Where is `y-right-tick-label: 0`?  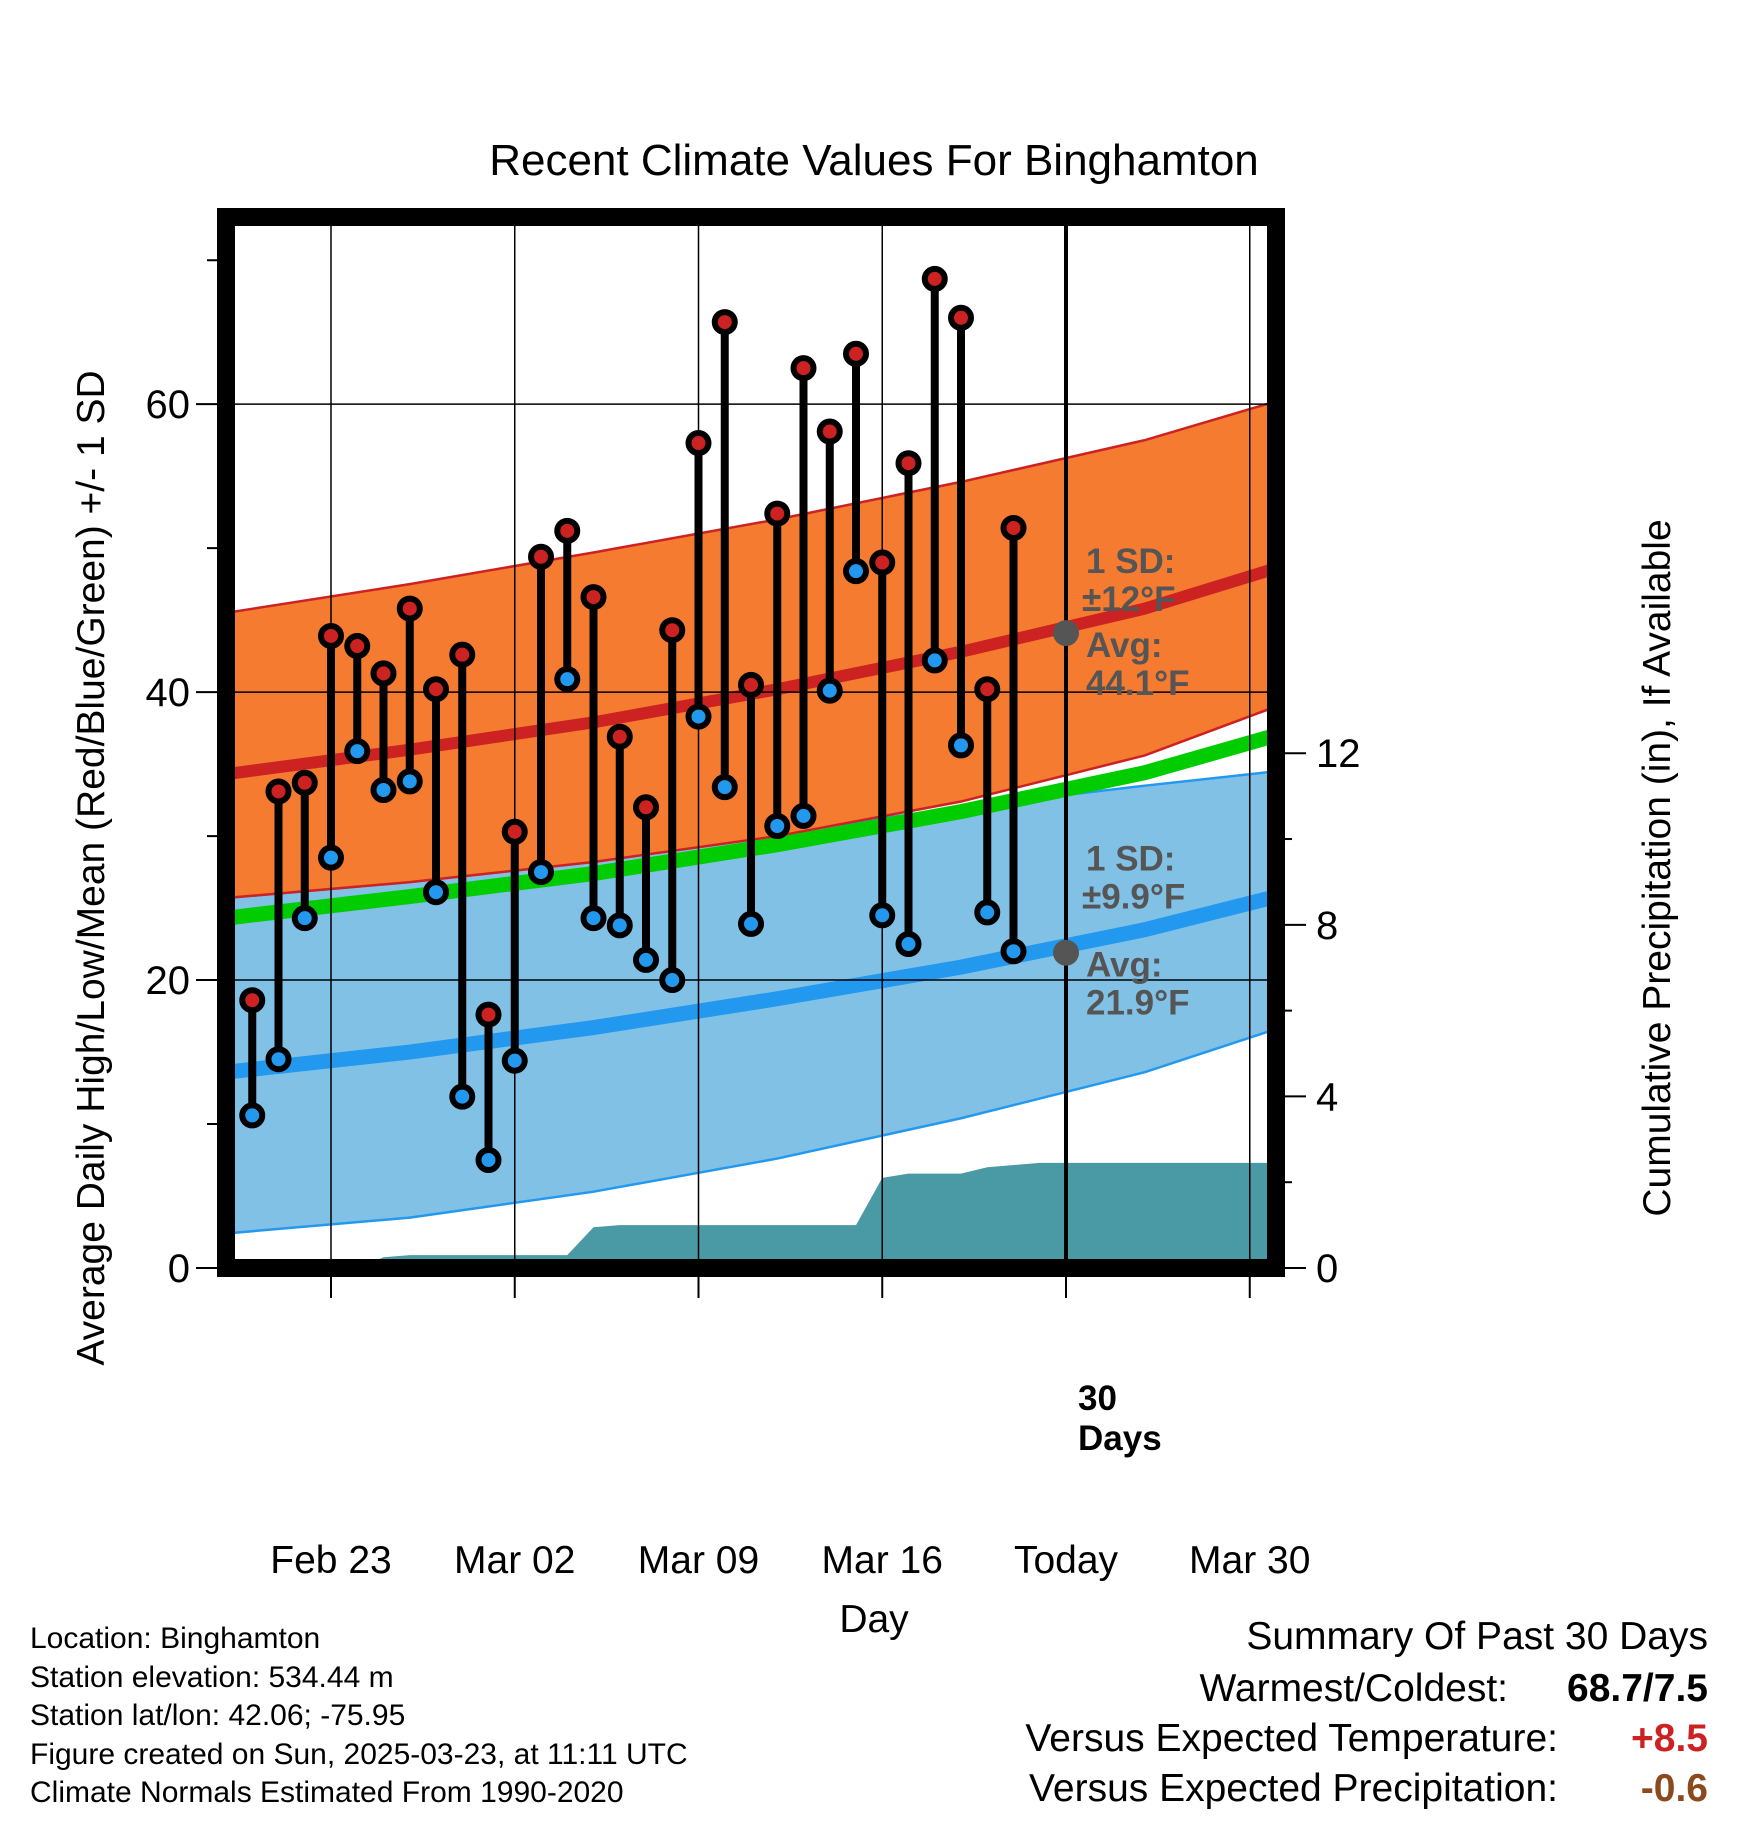 y-right-tick-label: 0 is located at coordinates (1327, 1269).